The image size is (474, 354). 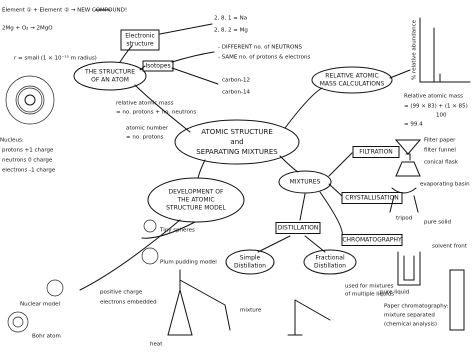 What do you see at coordinates (408, 150) in the screenshot?
I see `funnel` at bounding box center [408, 150].